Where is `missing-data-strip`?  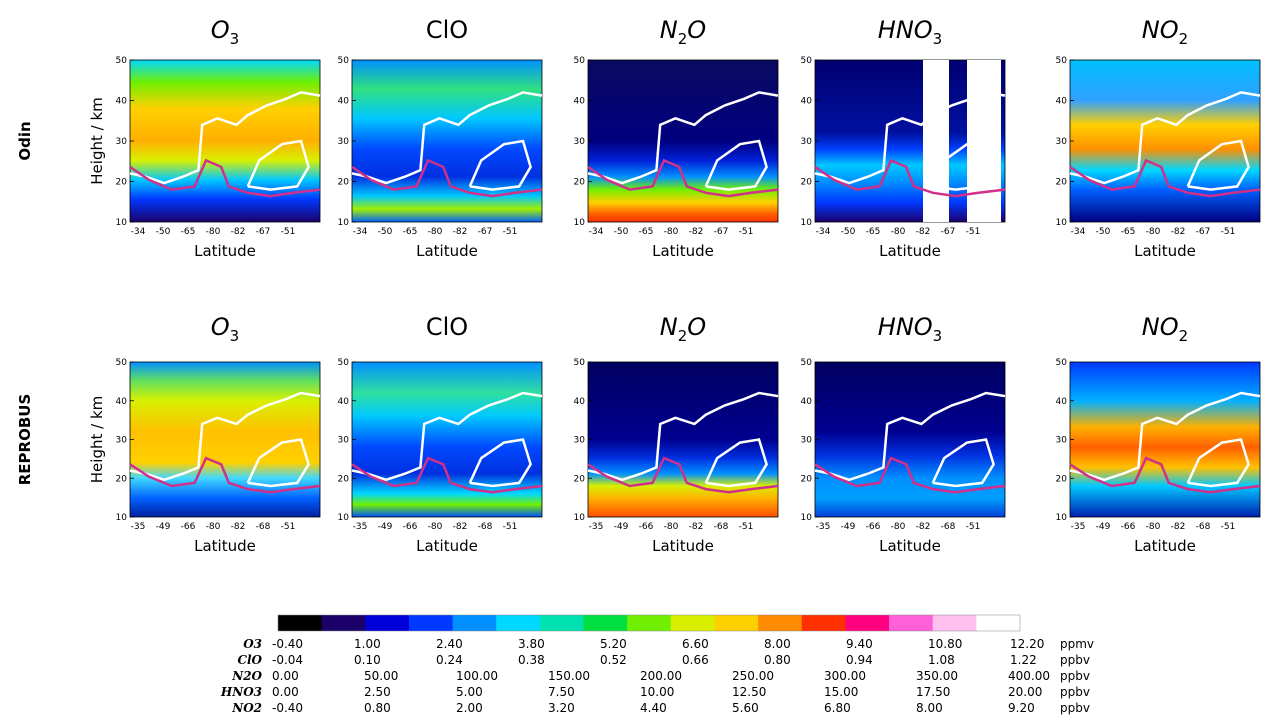
missing-data-strip is located at coordinates (936, 141).